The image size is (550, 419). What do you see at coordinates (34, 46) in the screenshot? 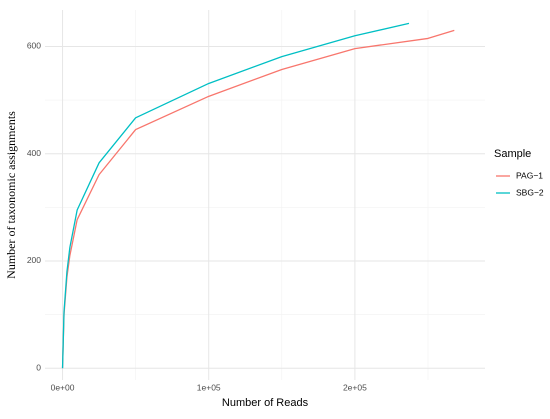
I see `y-tick-label: 600` at bounding box center [34, 46].